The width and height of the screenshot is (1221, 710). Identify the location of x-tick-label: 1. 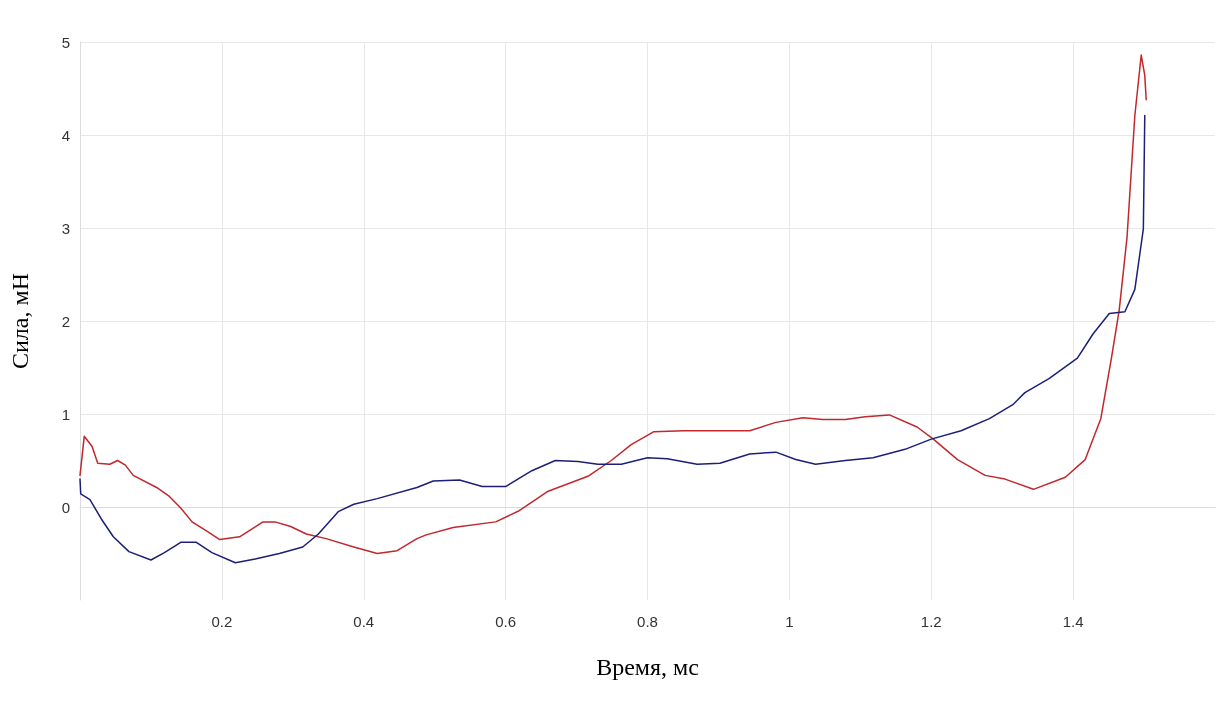
(789, 621).